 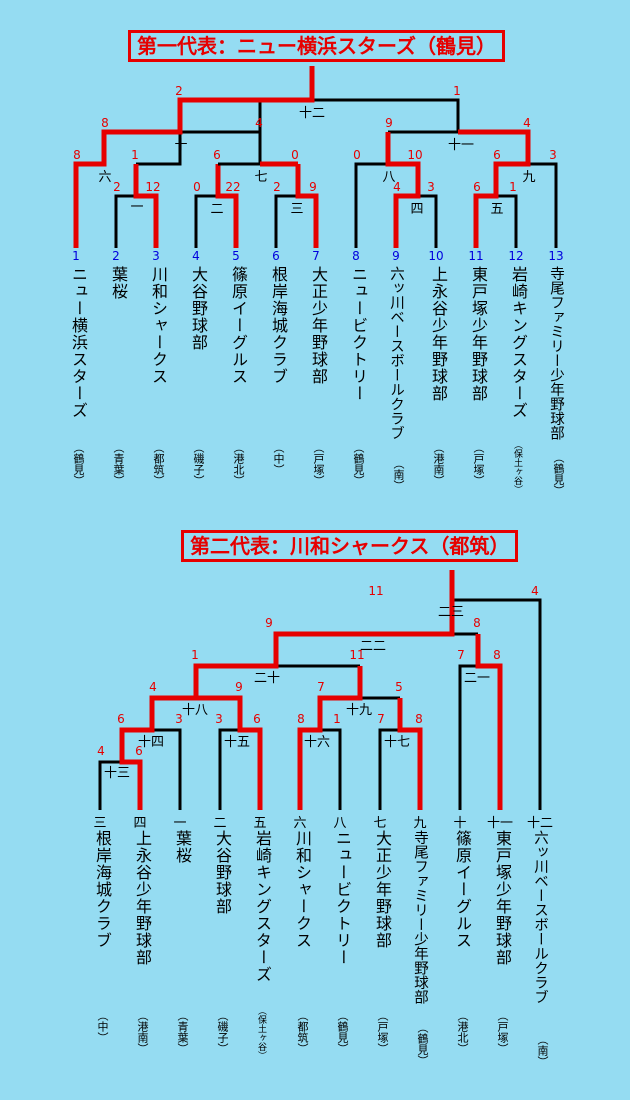 What do you see at coordinates (317, 742) in the screenshot?
I see `match-label: 十六` at bounding box center [317, 742].